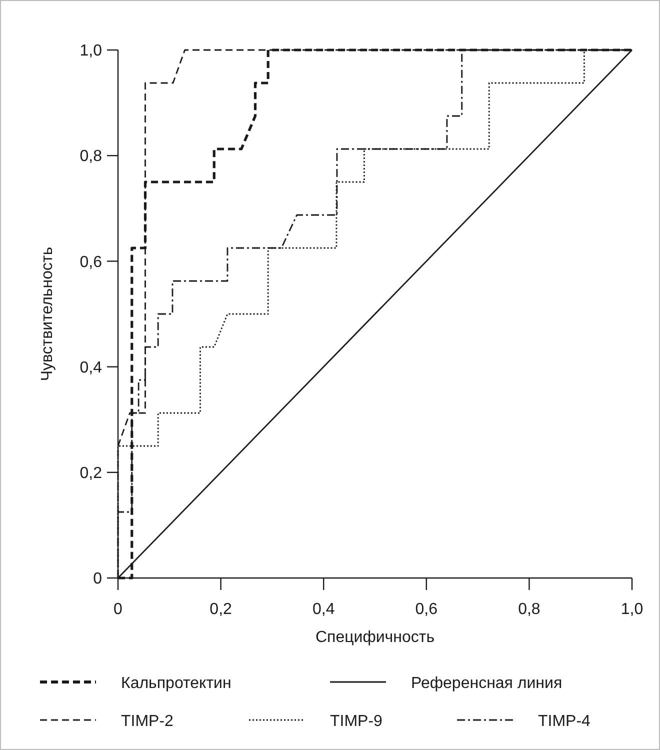  Describe the element at coordinates (91, 51) in the screenshot. I see `y-tick-label: 1,0` at that location.